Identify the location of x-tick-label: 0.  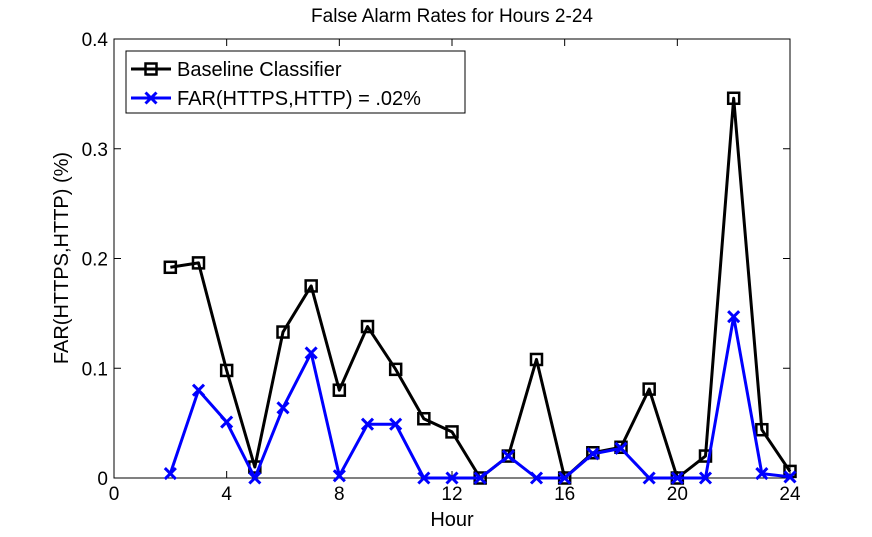
(114, 494).